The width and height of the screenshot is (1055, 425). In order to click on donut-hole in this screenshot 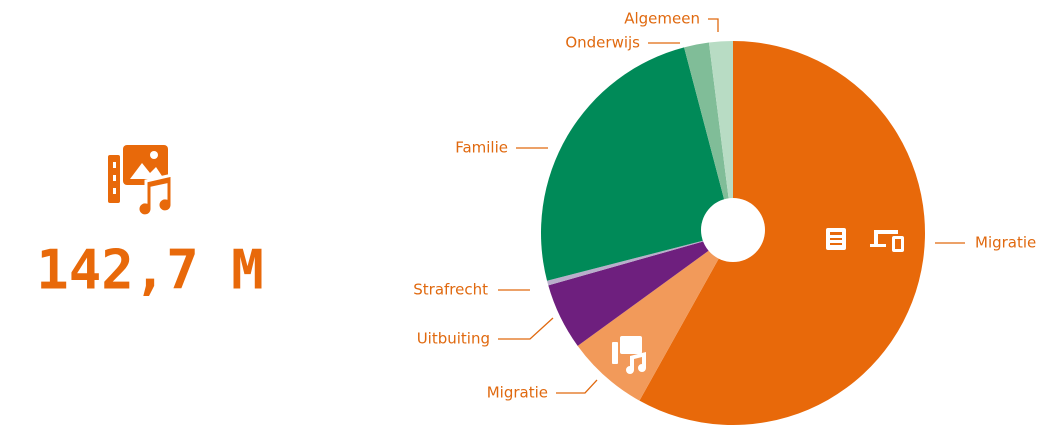, I will do `click(733, 230)`.